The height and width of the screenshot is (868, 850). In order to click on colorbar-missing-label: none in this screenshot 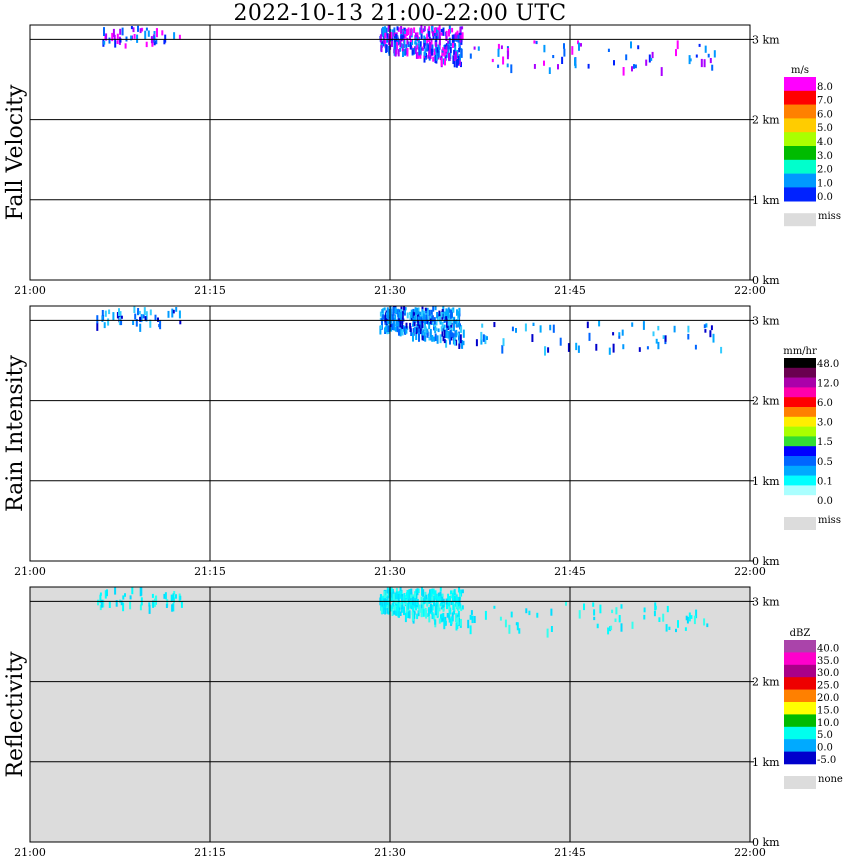, I will do `click(830, 779)`.